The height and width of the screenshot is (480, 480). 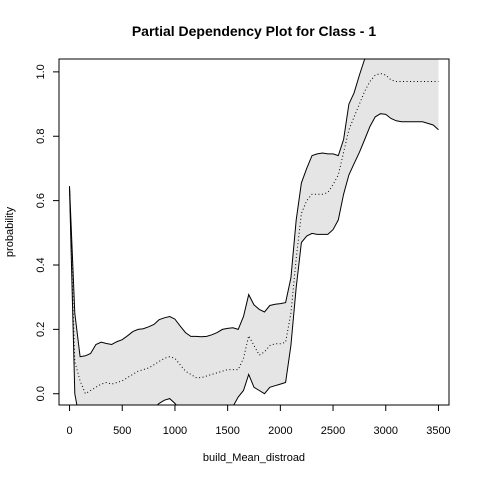 What do you see at coordinates (333, 431) in the screenshot?
I see `x-tick-label: 2500` at bounding box center [333, 431].